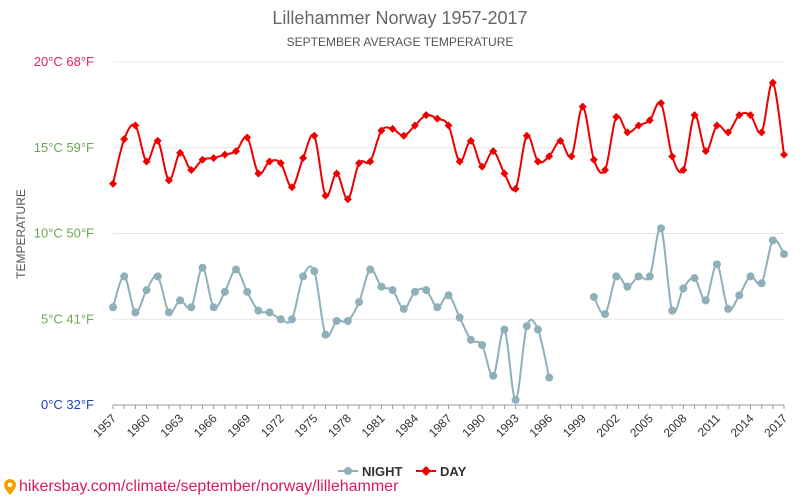 The height and width of the screenshot is (500, 800). What do you see at coordinates (441, 471) in the screenshot?
I see `legend-item-day: DAY` at bounding box center [441, 471].